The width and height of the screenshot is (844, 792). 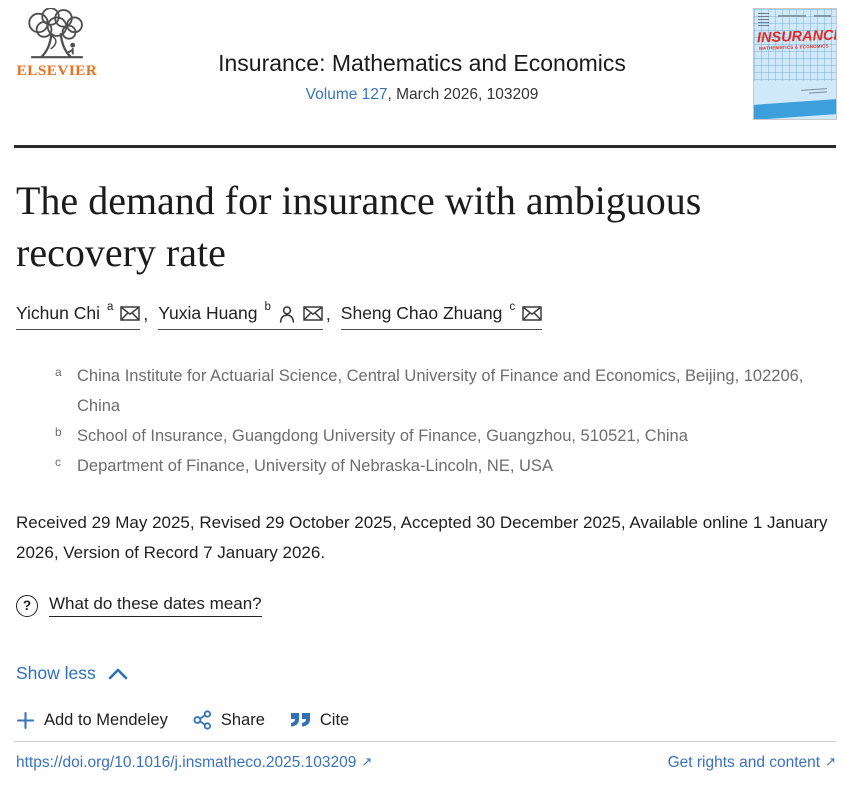 What do you see at coordinates (267, 307) in the screenshot?
I see `author-affil-sup: b` at bounding box center [267, 307].